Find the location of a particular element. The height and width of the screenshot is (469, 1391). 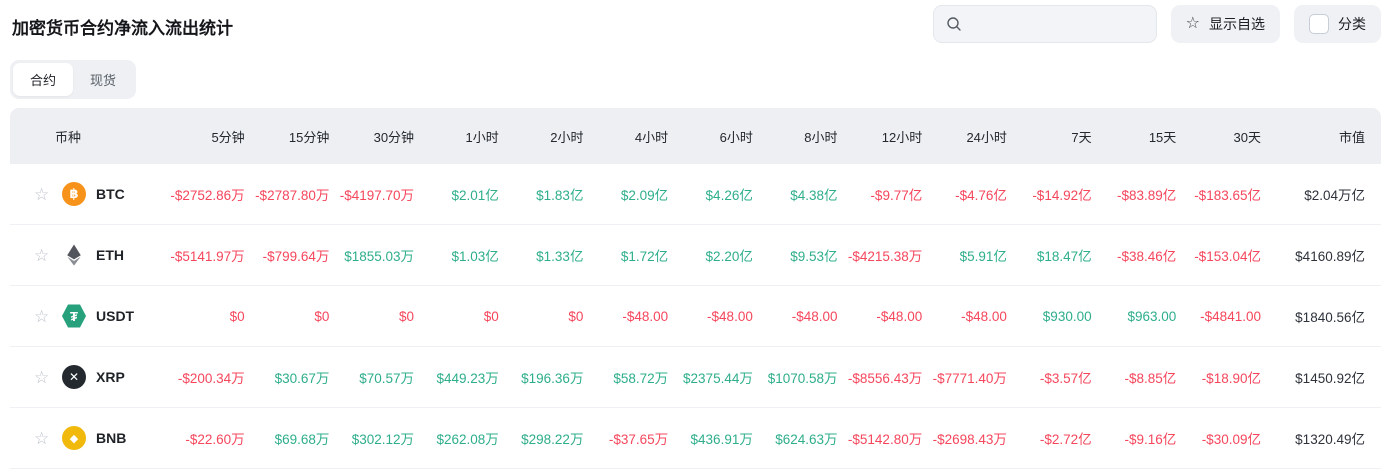

flow-value: $4.26亿 is located at coordinates (729, 195).